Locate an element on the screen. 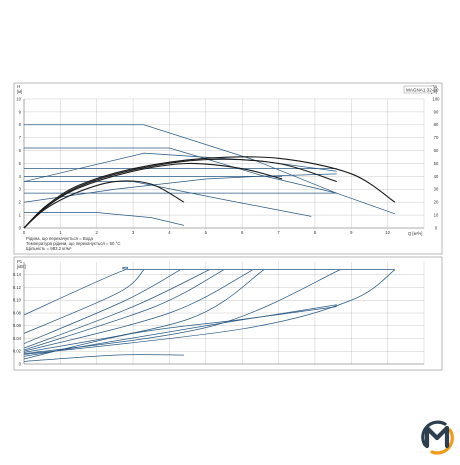  bottom-chart-y-ticks: 0 0.02 0.04 0.06 0.08 0.10 0.12 0.14 is located at coordinates (17, 319).